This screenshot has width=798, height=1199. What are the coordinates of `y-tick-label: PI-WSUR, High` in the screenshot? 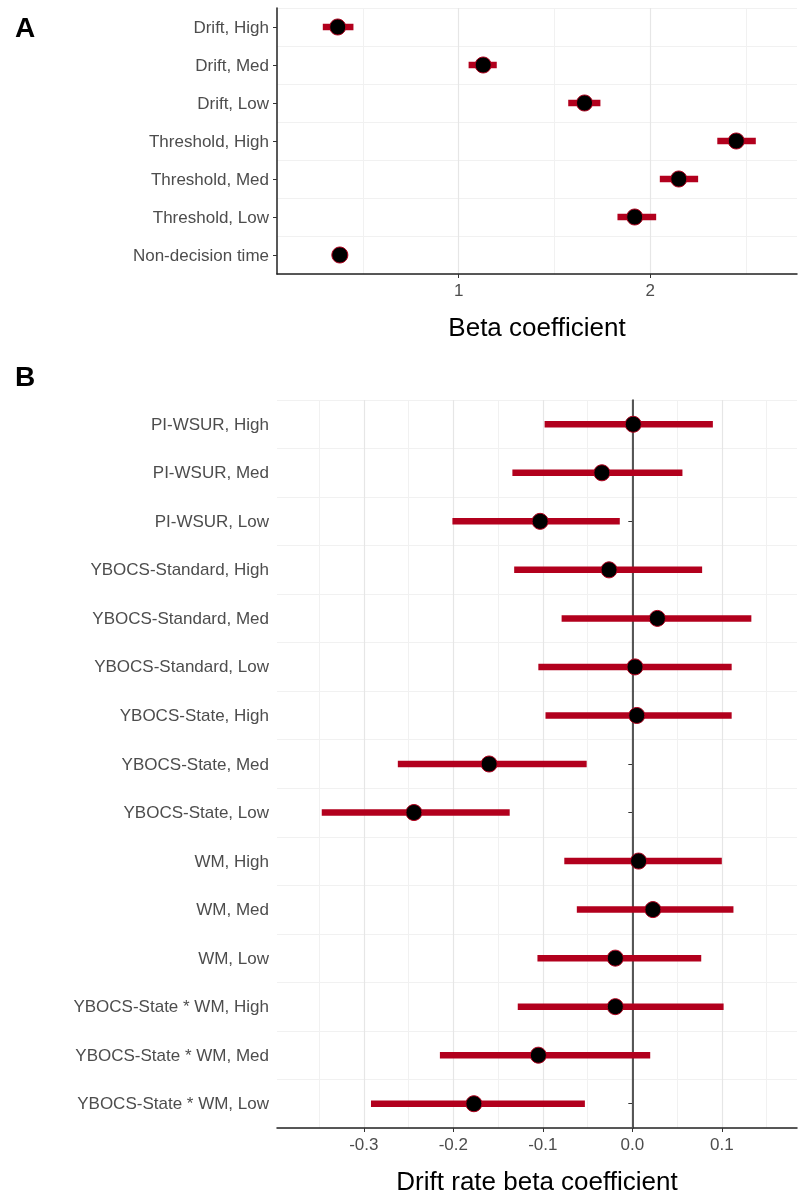 It's located at (209, 424).